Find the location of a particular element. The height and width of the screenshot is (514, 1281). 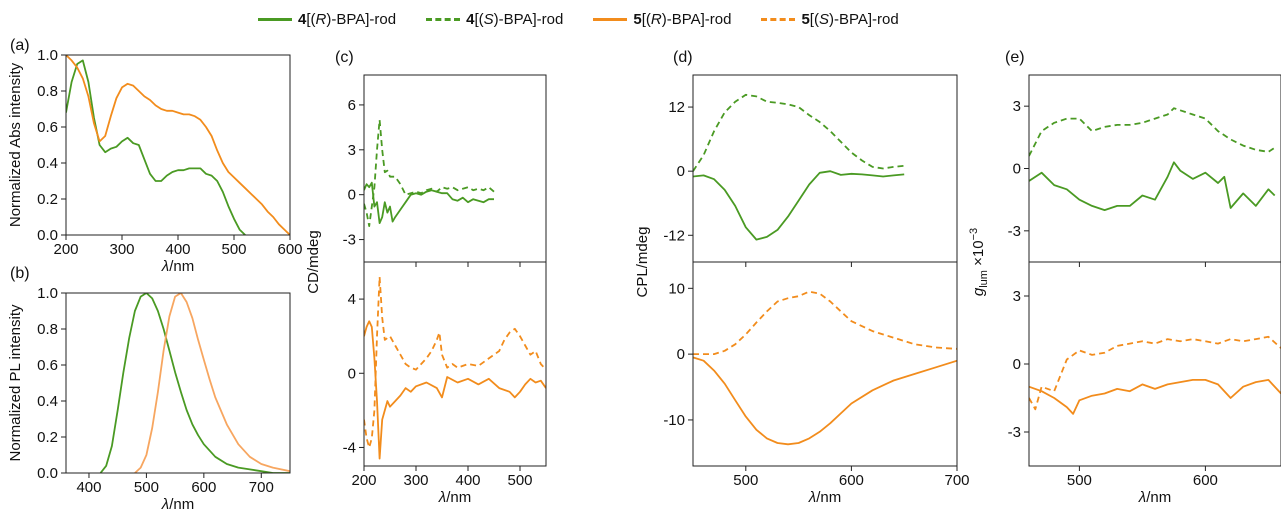

panel-3: 200 300 400 500 -4 0 4 λ/nm is located at coordinates (445, 383).